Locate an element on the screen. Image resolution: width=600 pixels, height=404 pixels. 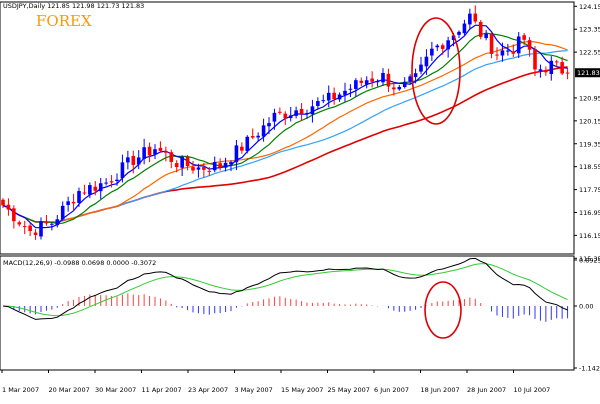
y-tick-label: 122.55 is located at coordinates (589, 53).